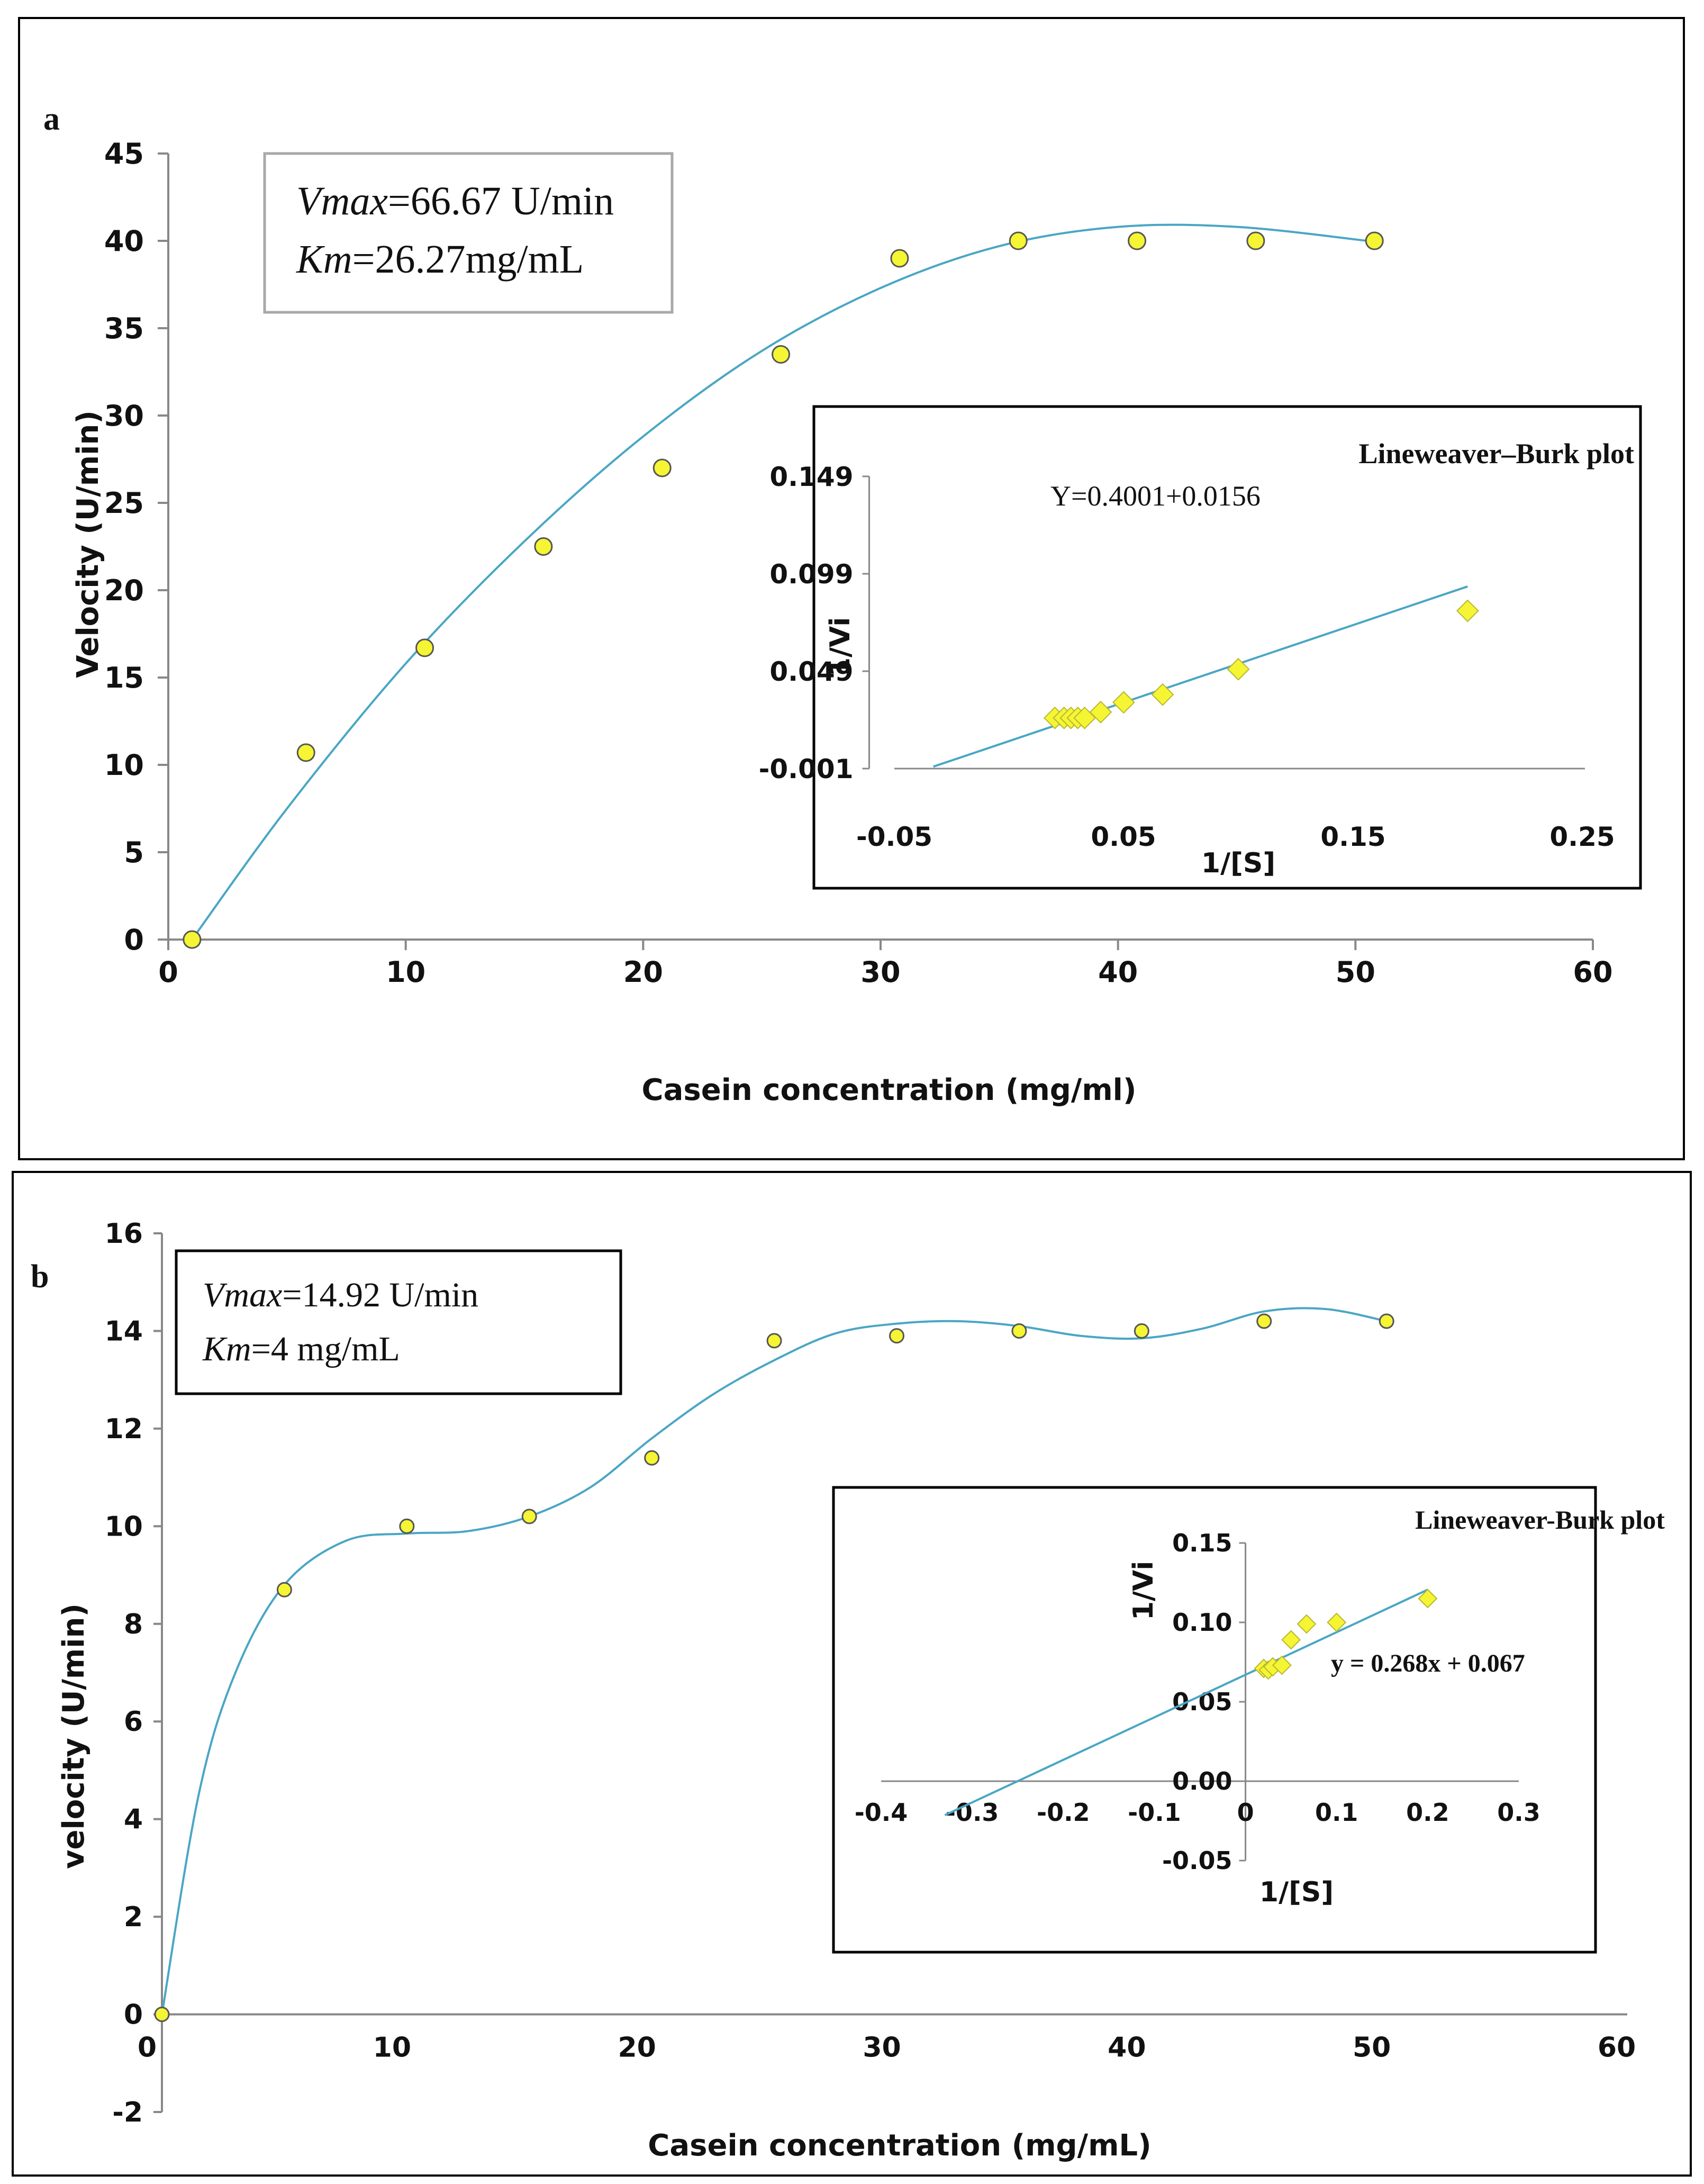  Describe the element at coordinates (128, 2112) in the screenshot. I see `panel-b-y-tick-label: -2` at that location.